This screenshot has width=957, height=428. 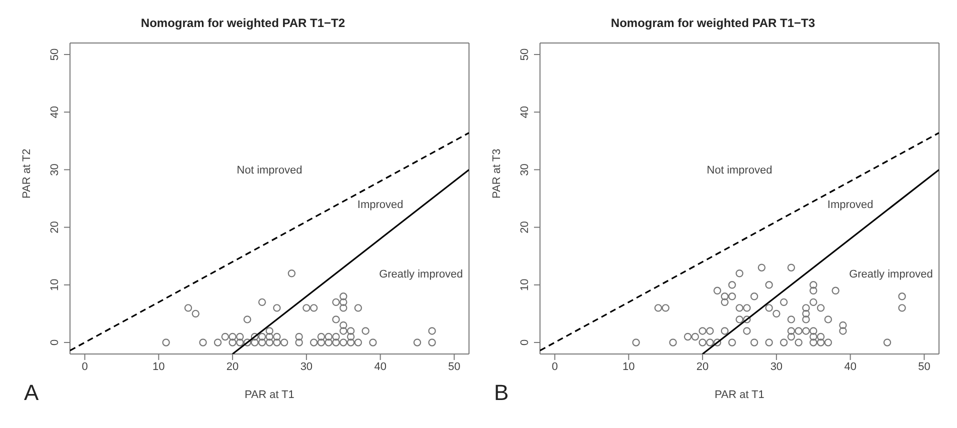 I want to click on y-tick-label: 50, so click(x=55, y=54).